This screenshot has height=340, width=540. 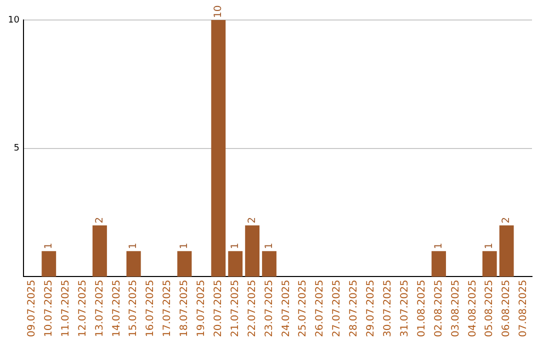 I want to click on x-tick-label: 01.08.2025, so click(x=422, y=309).